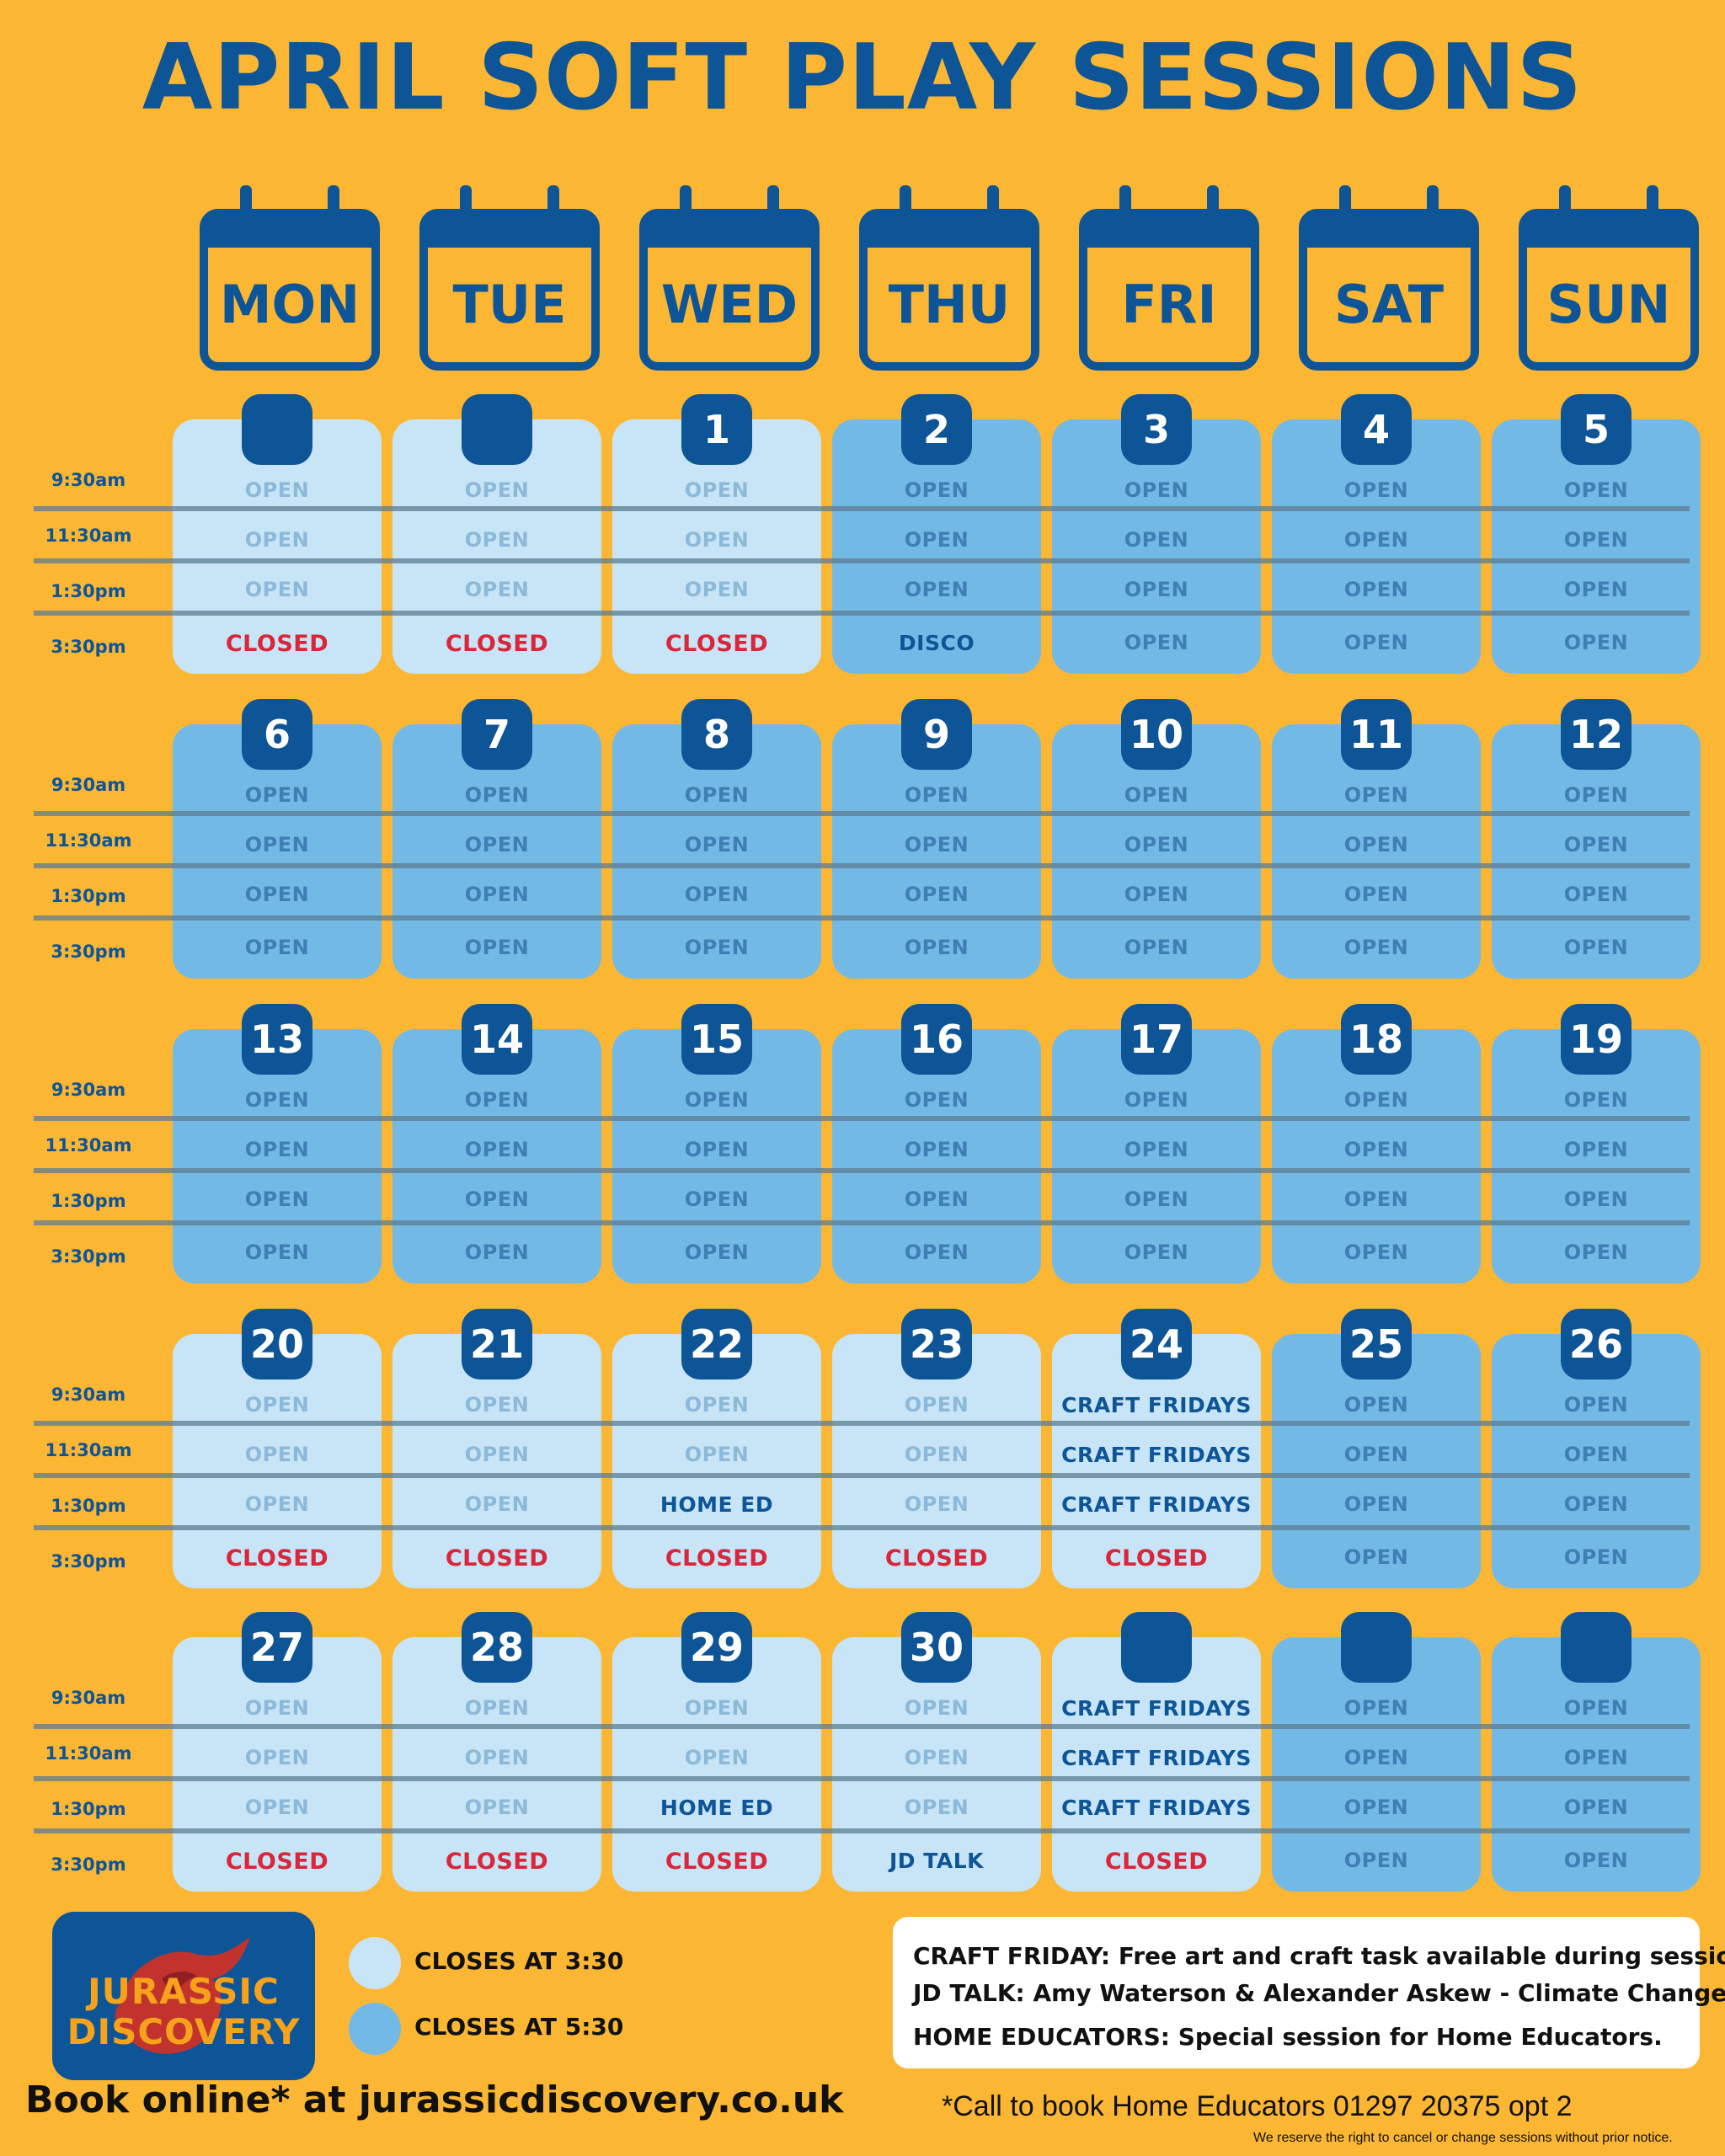 The width and height of the screenshot is (1725, 2156). I want to click on legend-dark-dot, so click(375, 2029).